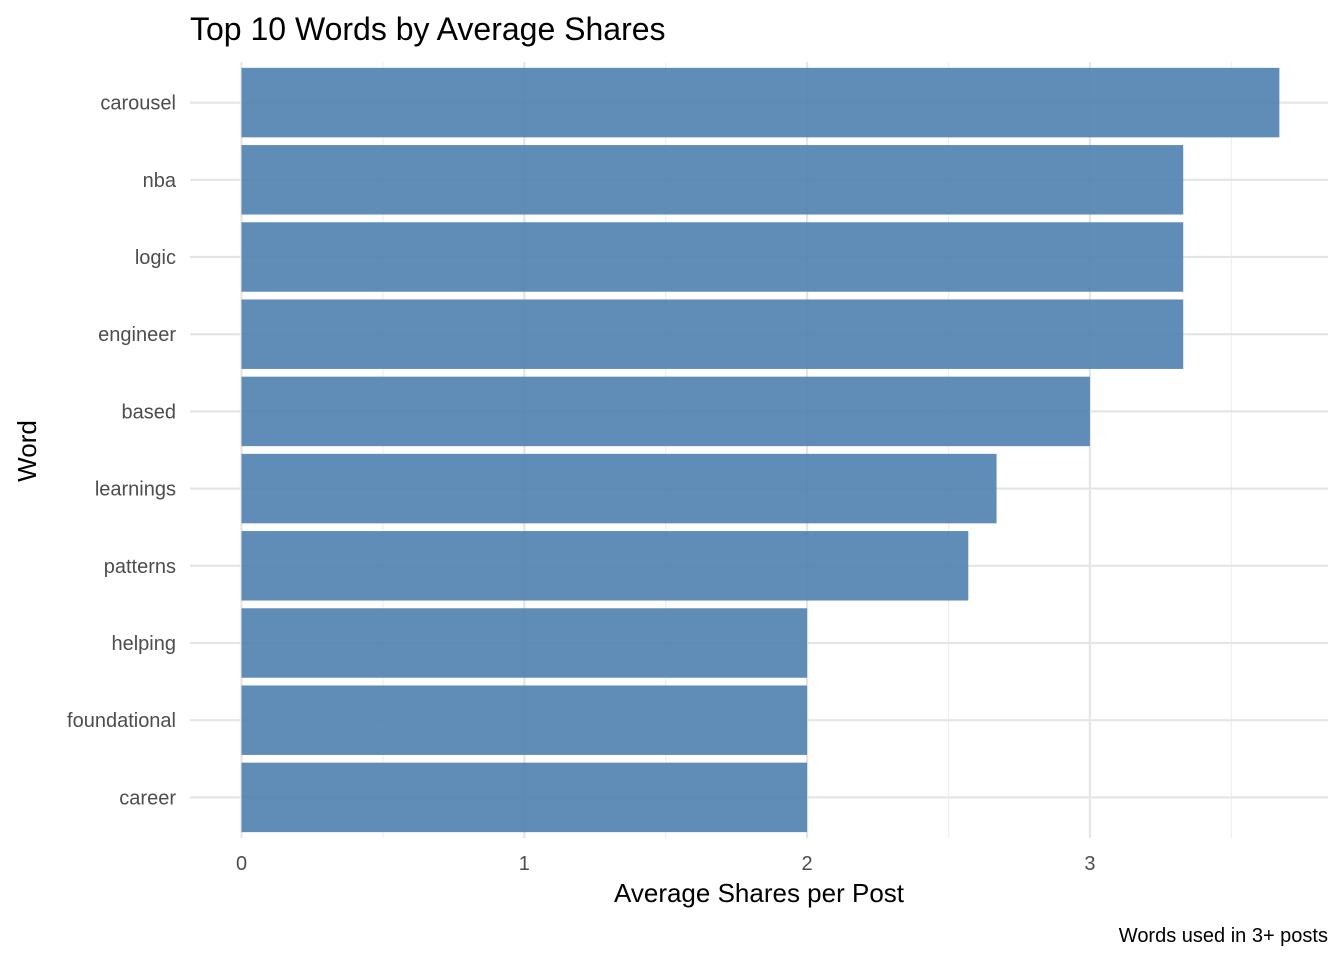  Describe the element at coordinates (1089, 864) in the screenshot. I see `x-tick-label: 3` at that location.